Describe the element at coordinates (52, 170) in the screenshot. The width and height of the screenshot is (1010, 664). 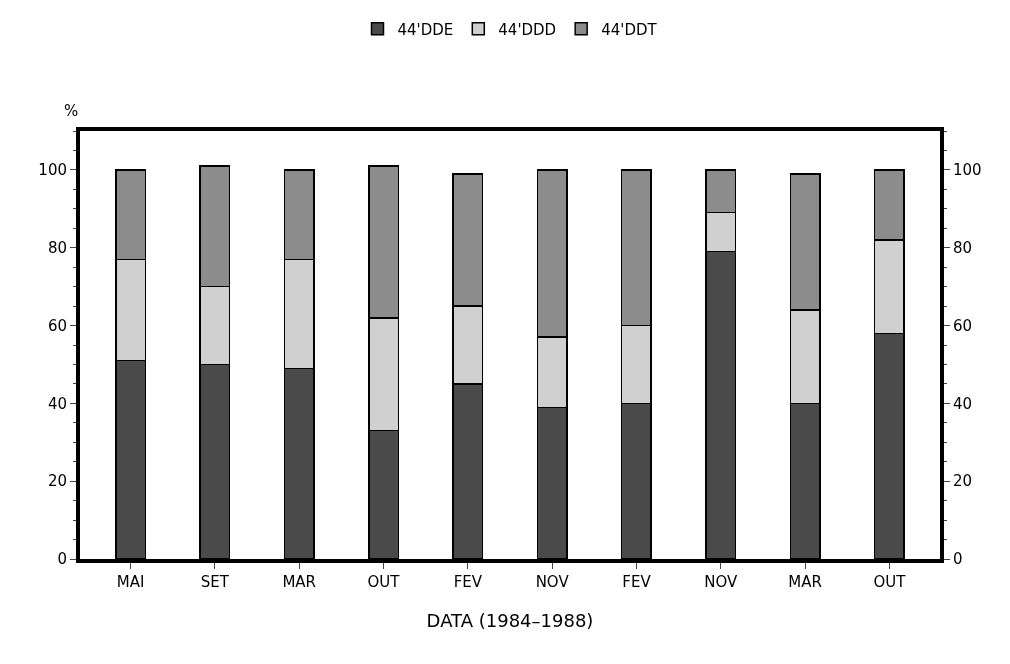
I see `y-tick-label: 100` at that location.